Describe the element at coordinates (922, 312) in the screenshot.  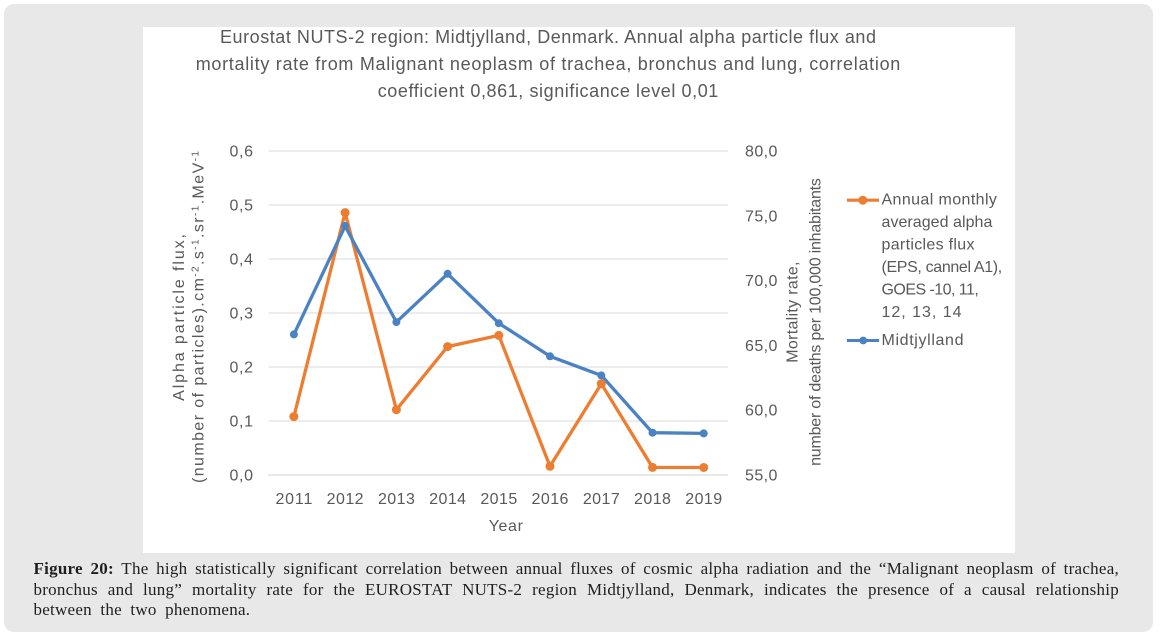
I see `svg-text: 12, 13, 14` at that location.